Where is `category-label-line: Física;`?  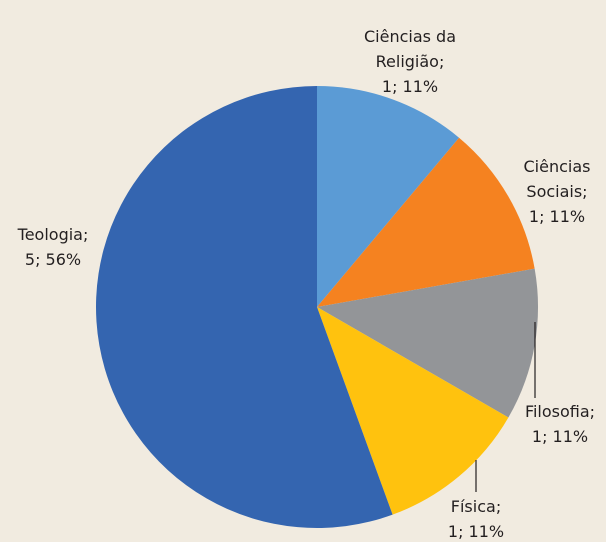
category-label-line: Física; is located at coordinates (476, 506).